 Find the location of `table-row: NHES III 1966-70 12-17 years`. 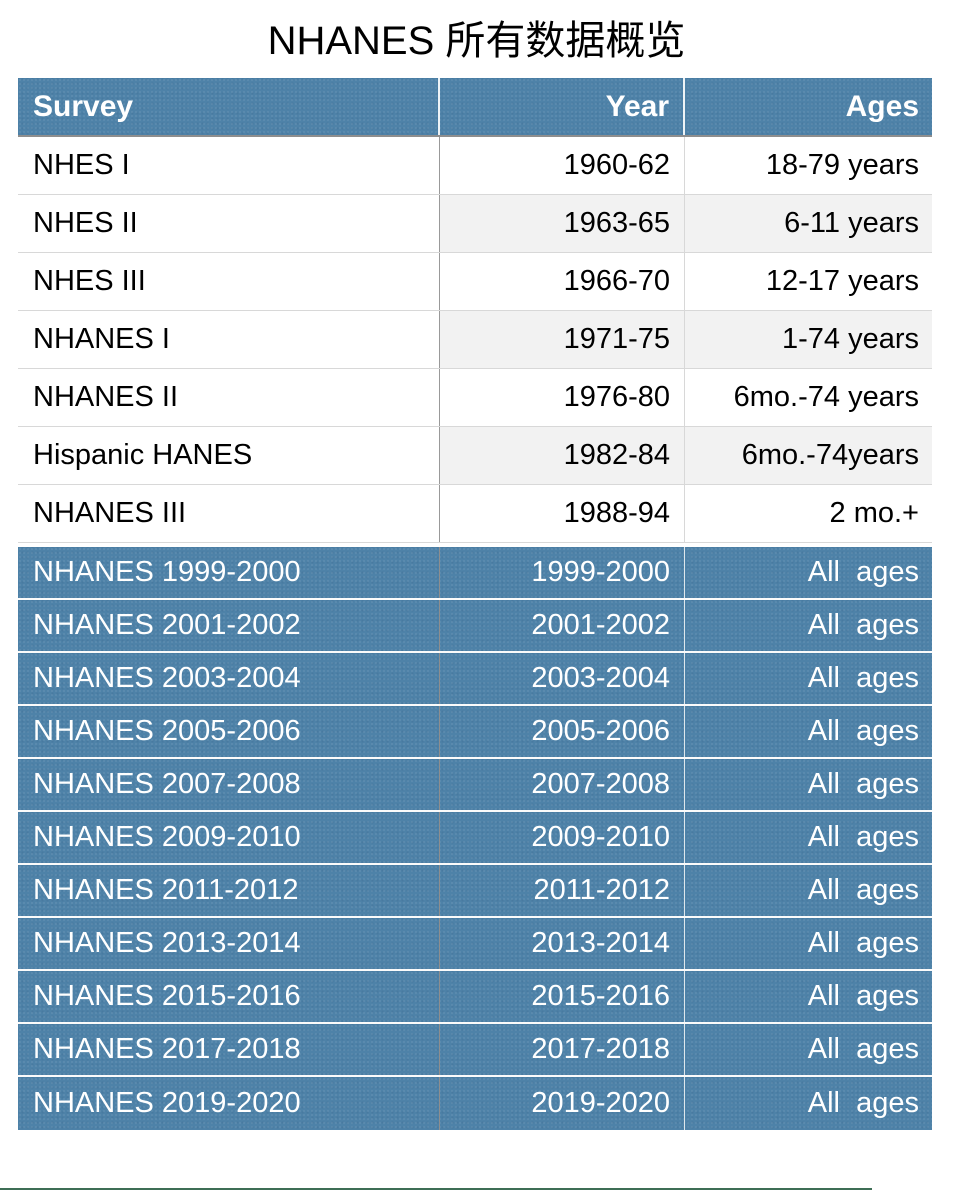

table-row: NHES III 1966-70 12-17 years is located at coordinates (475, 282).